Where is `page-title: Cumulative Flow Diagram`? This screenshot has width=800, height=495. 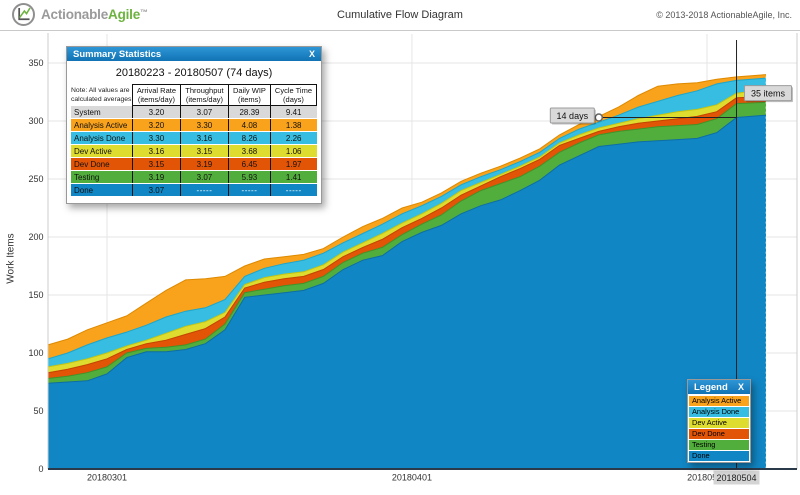 page-title: Cumulative Flow Diagram is located at coordinates (400, 15).